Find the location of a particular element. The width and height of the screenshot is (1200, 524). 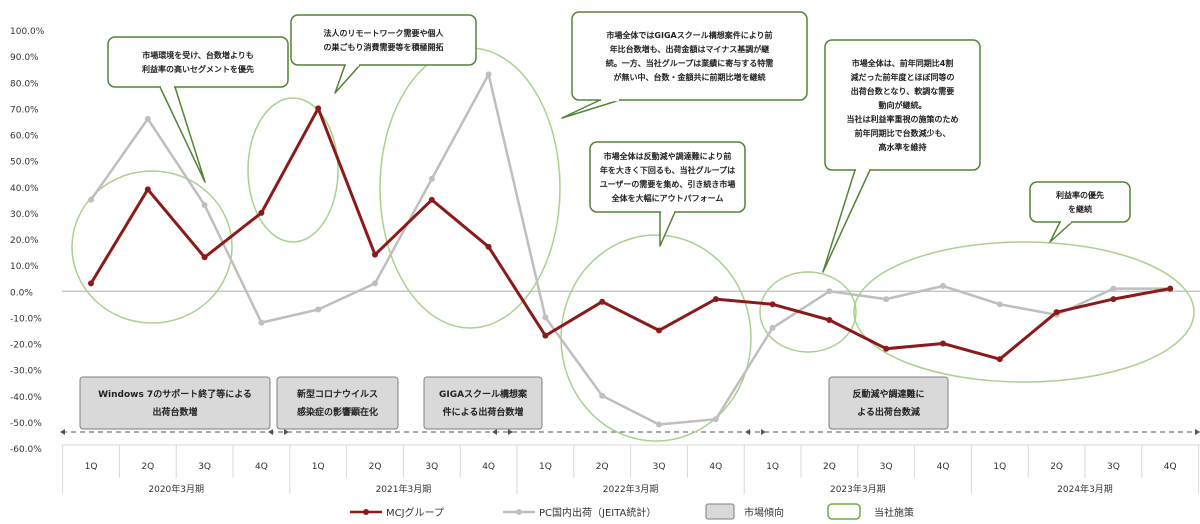

callout-text: が無い中、台数・金額共に前期比増を継続 is located at coordinates (690, 77).